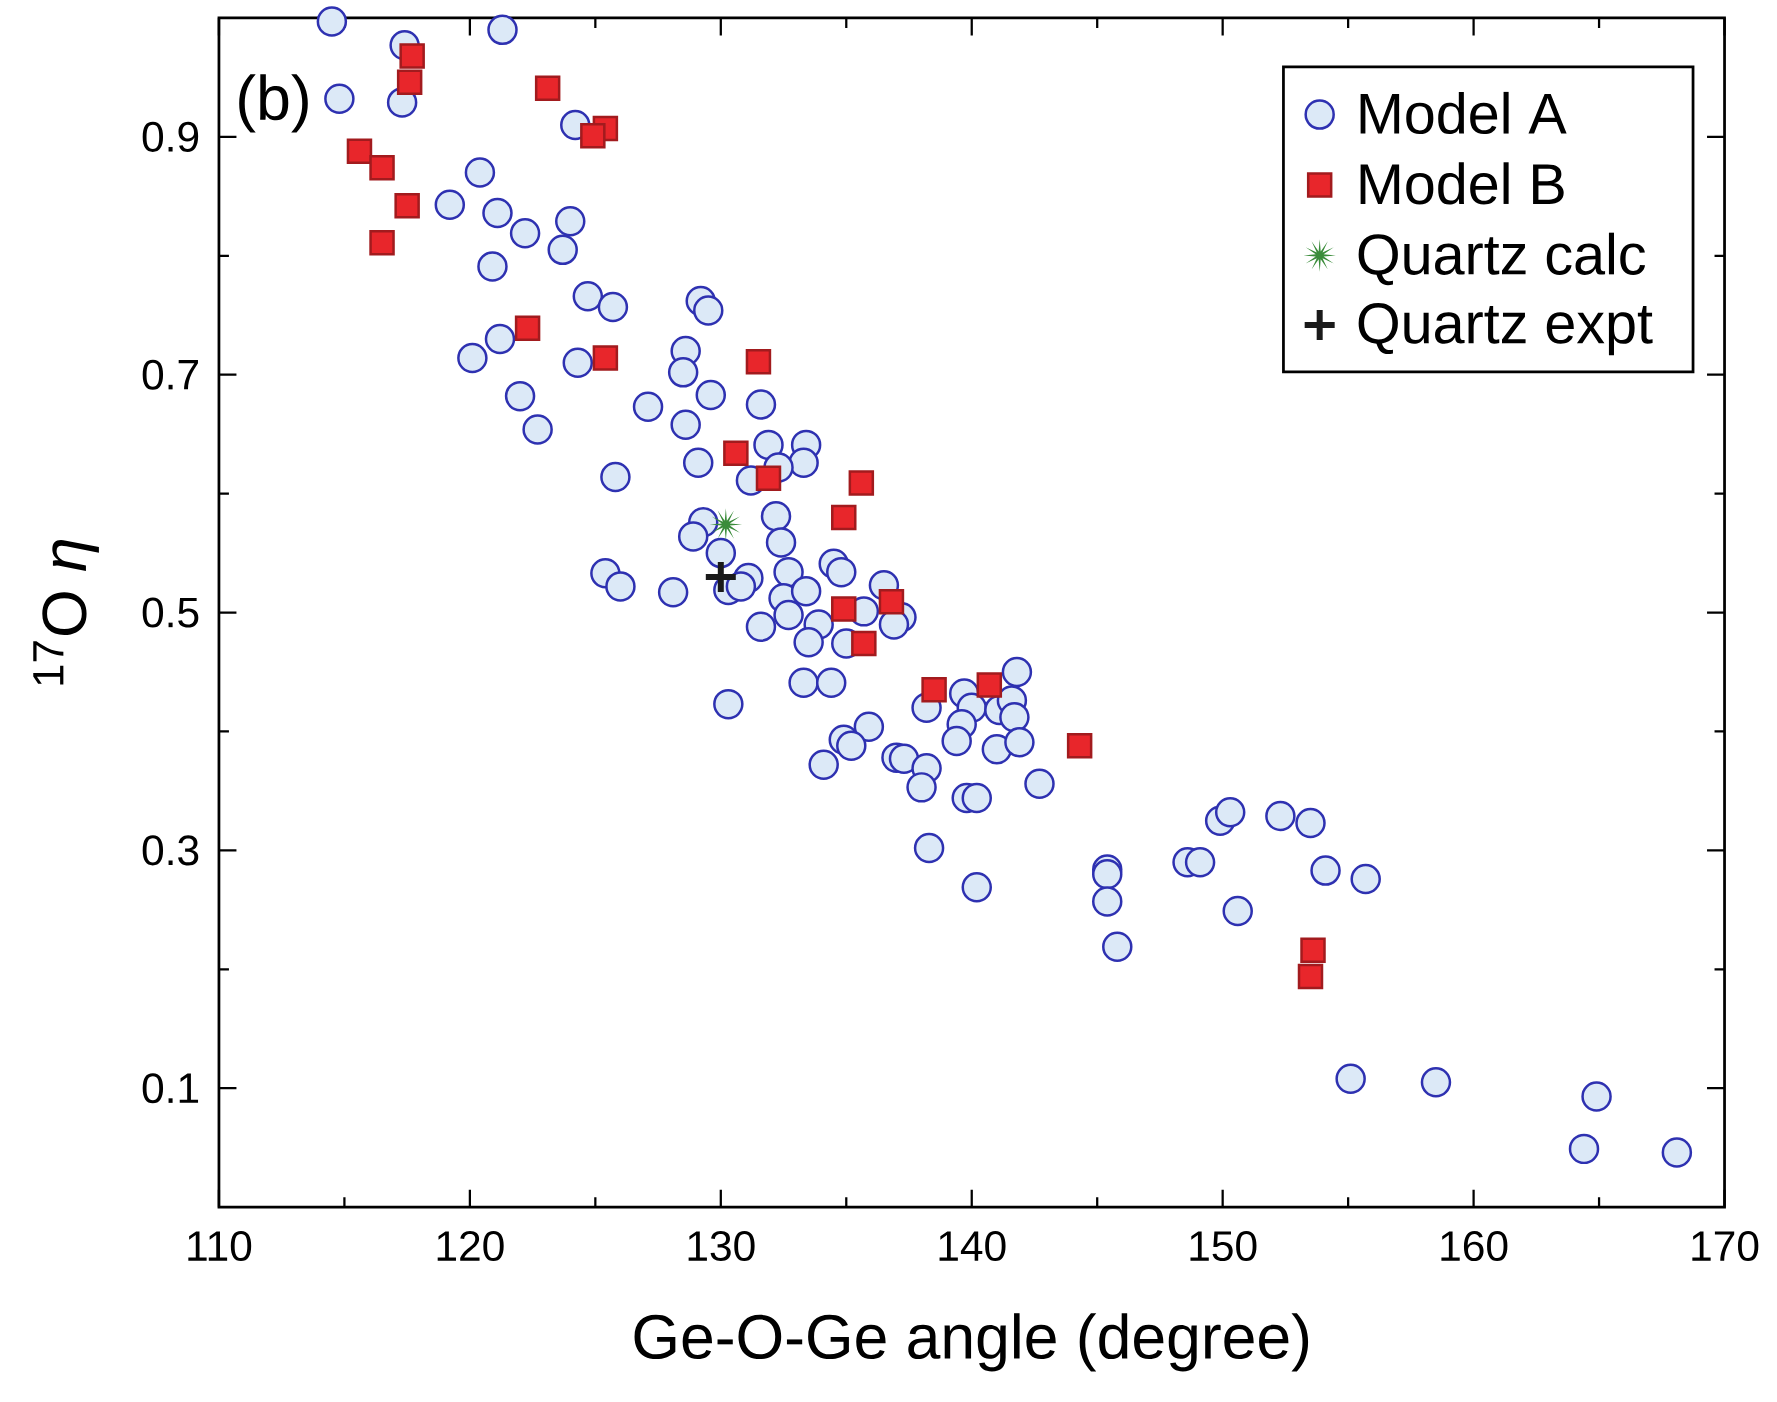  What do you see at coordinates (1505, 329) in the screenshot?
I see `legend-label: Quartz expt` at bounding box center [1505, 329].